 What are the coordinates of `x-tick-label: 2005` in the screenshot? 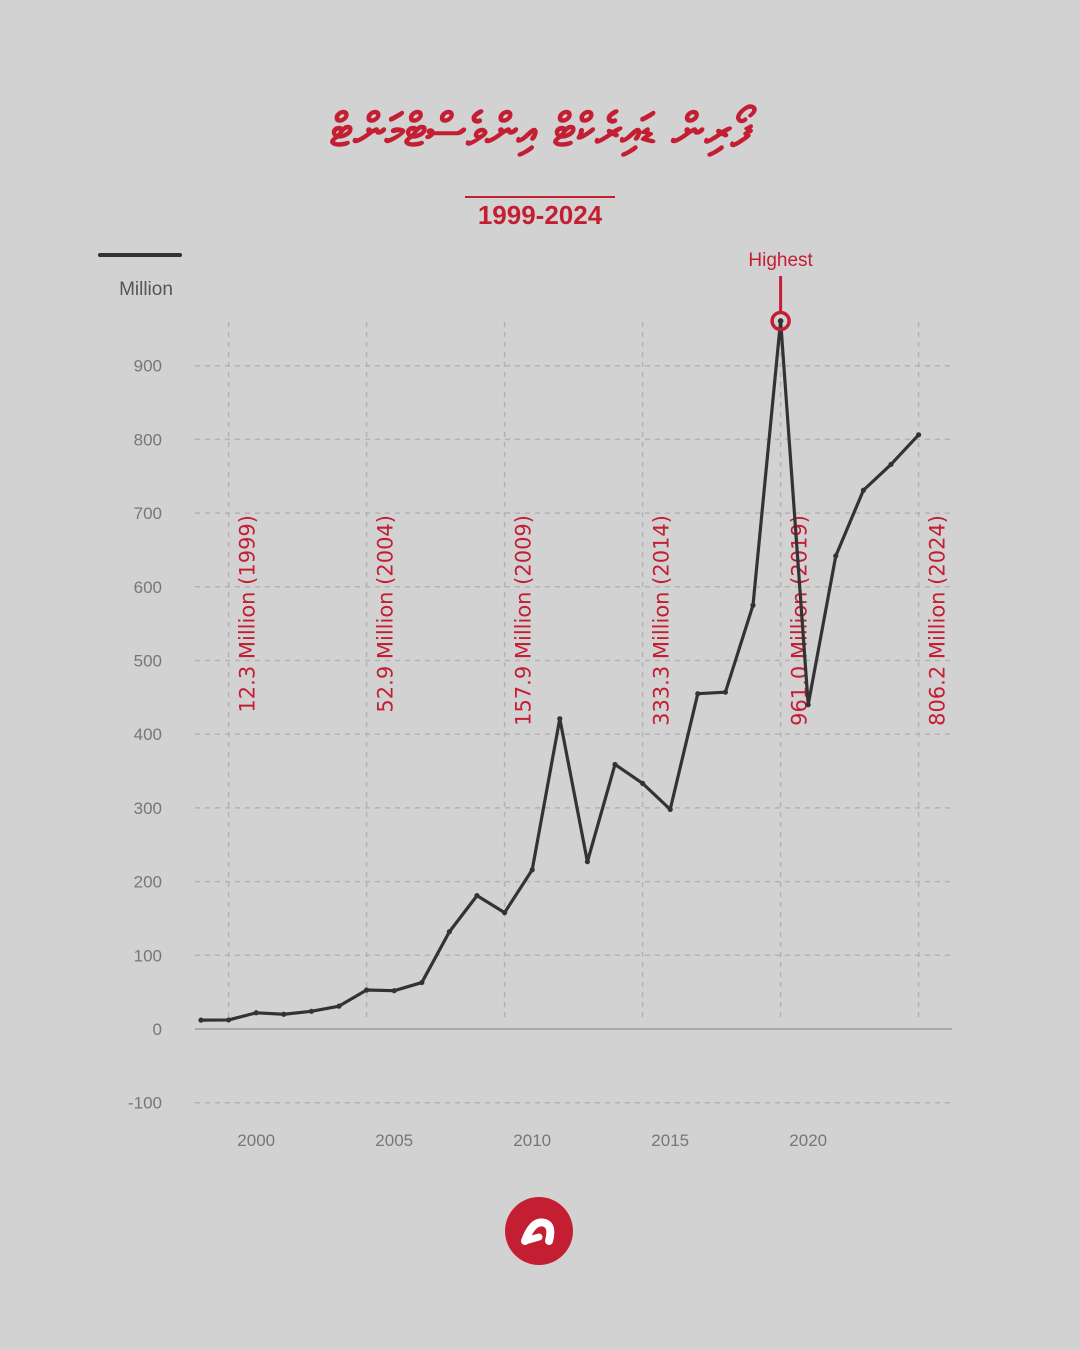 It's located at (394, 1140).